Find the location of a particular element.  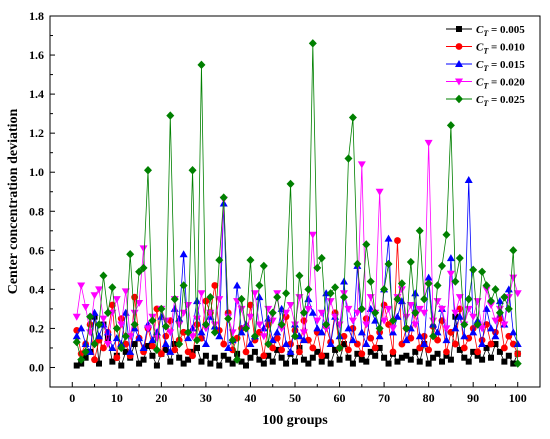

x-tick-label: 100 is located at coordinates (518, 398).